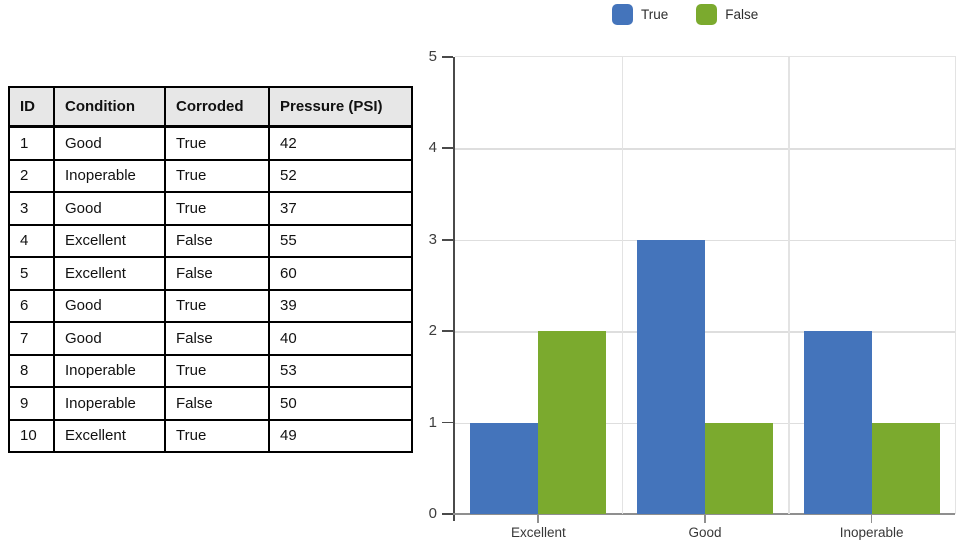  What do you see at coordinates (742, 14) in the screenshot?
I see `legend-label: False` at bounding box center [742, 14].